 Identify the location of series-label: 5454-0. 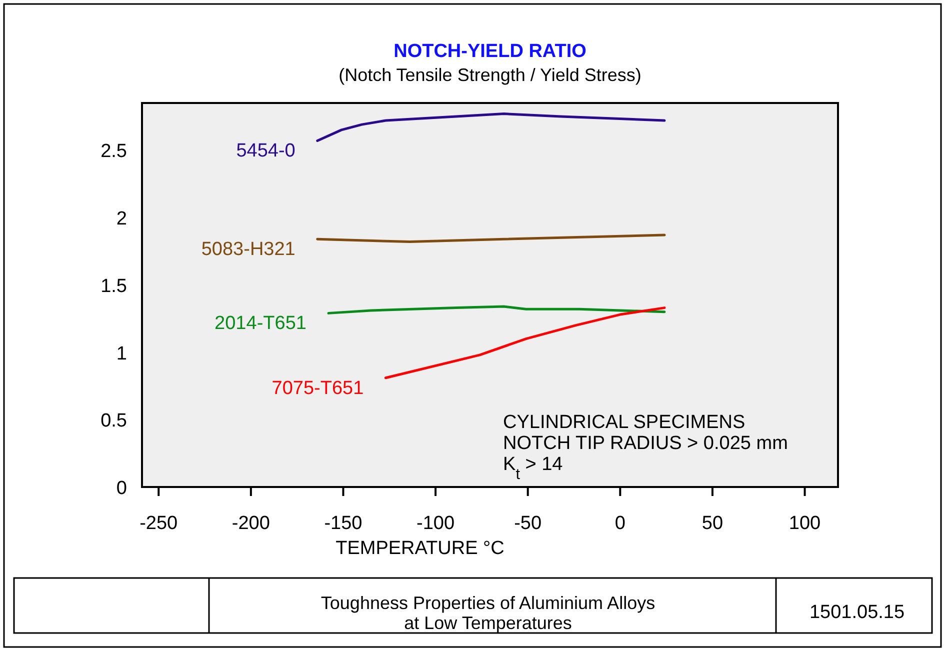
(266, 151).